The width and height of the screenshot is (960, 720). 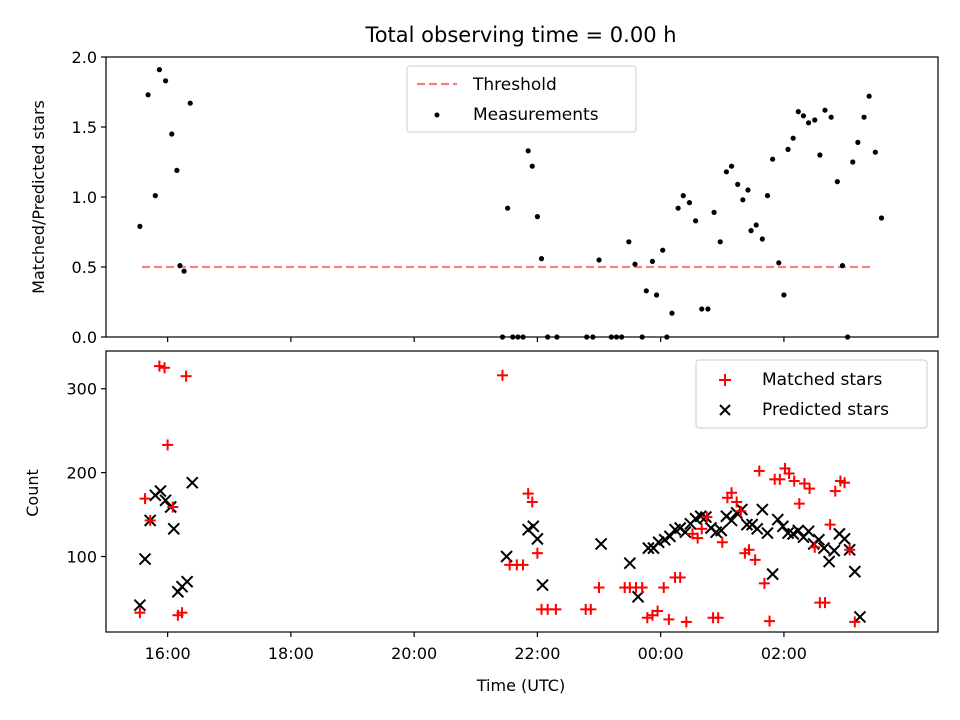 I want to click on bottom-y-tick-label: 300, so click(x=81, y=389).